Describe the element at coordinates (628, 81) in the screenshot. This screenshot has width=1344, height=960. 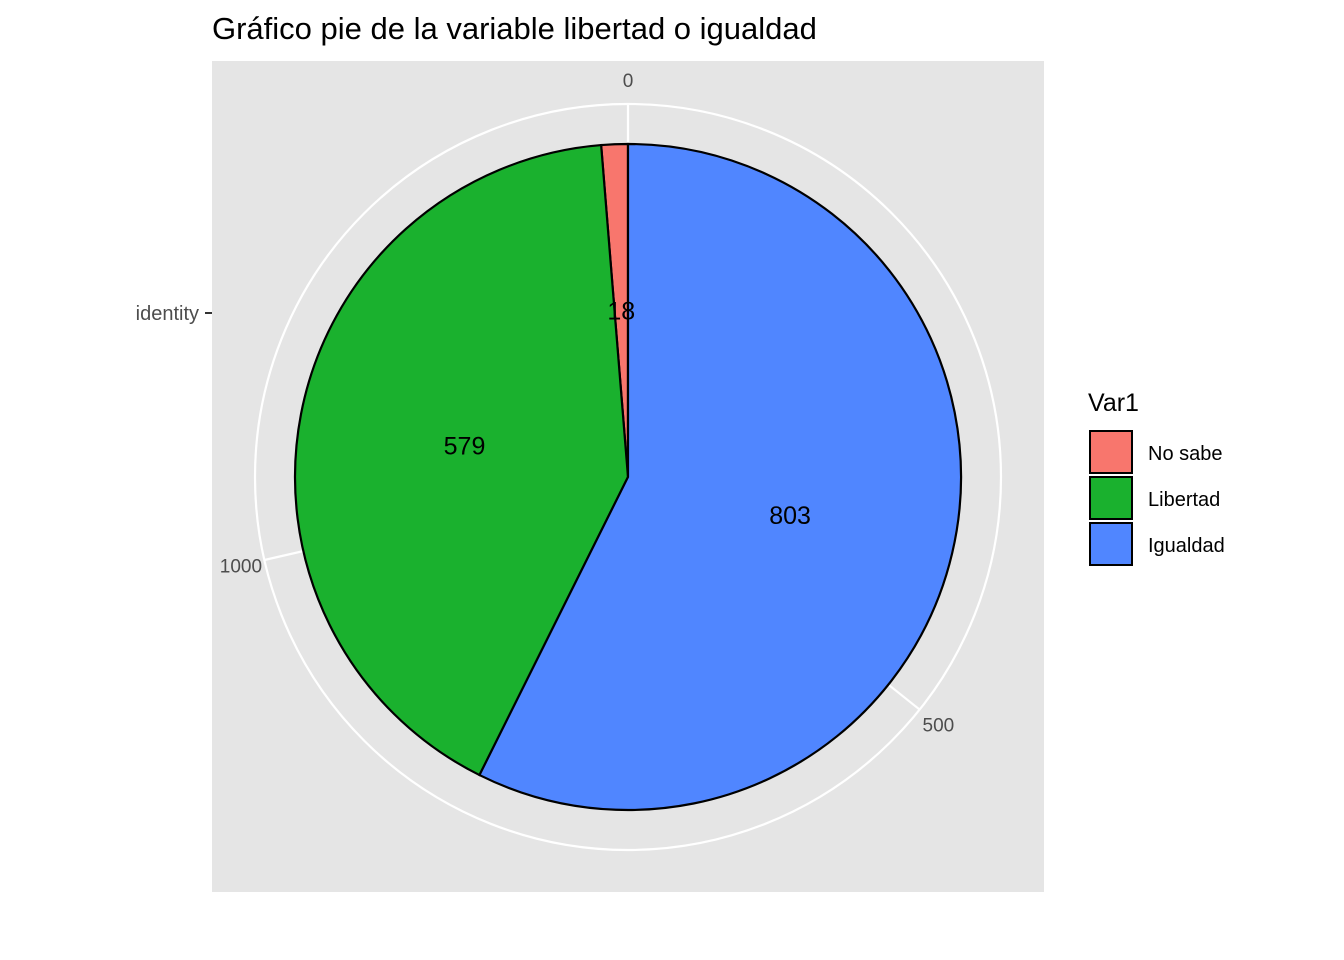
I see `theta-tick-label: 0` at that location.